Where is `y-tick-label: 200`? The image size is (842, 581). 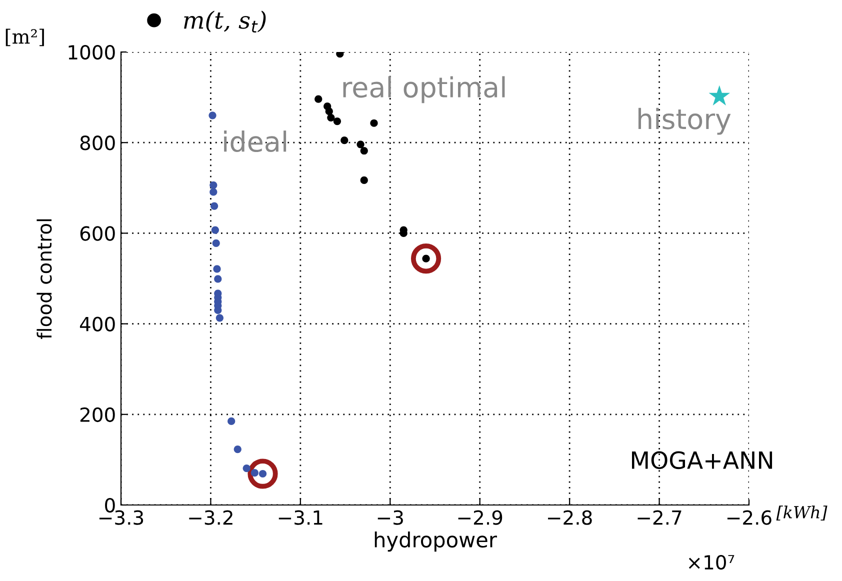
y-tick-label: 200 is located at coordinates (97, 414).